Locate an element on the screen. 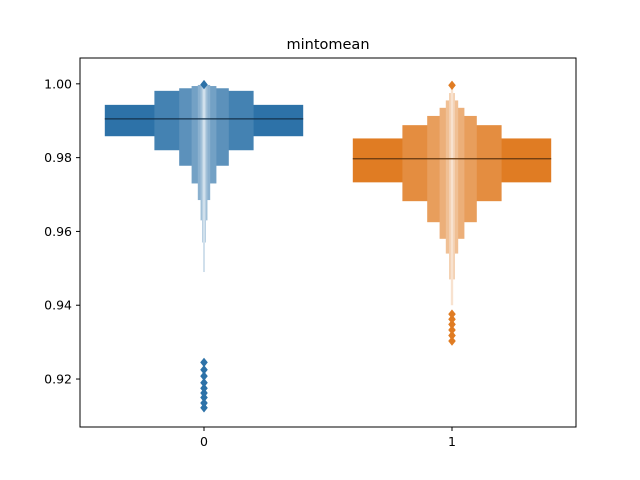 This screenshot has height=480, width=640. chart-title: mintomean is located at coordinates (327, 45).